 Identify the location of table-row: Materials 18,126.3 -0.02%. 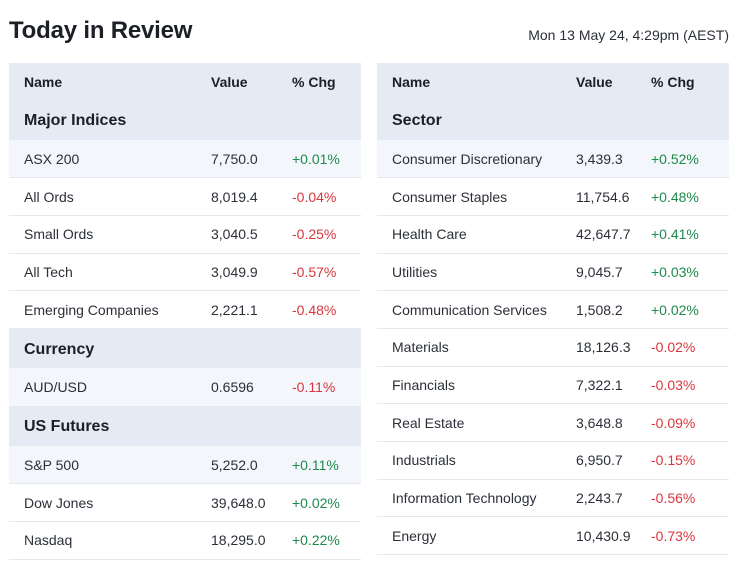
(553, 347).